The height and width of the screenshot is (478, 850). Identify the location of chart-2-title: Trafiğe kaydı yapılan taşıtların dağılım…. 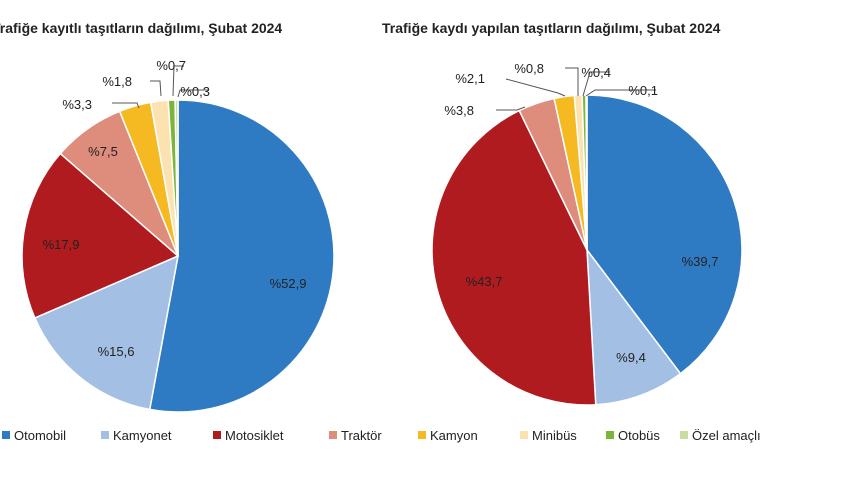
(551, 28).